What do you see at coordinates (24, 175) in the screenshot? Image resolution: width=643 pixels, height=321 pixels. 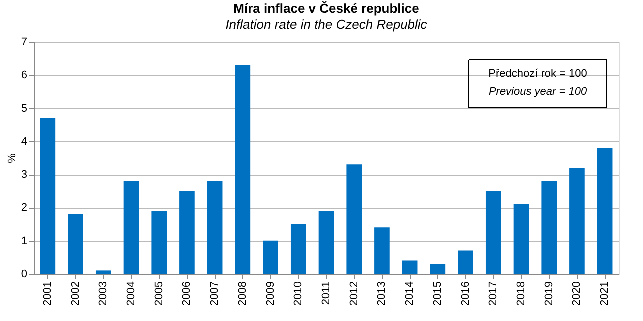 I see `y-tick-label: 3` at bounding box center [24, 175].